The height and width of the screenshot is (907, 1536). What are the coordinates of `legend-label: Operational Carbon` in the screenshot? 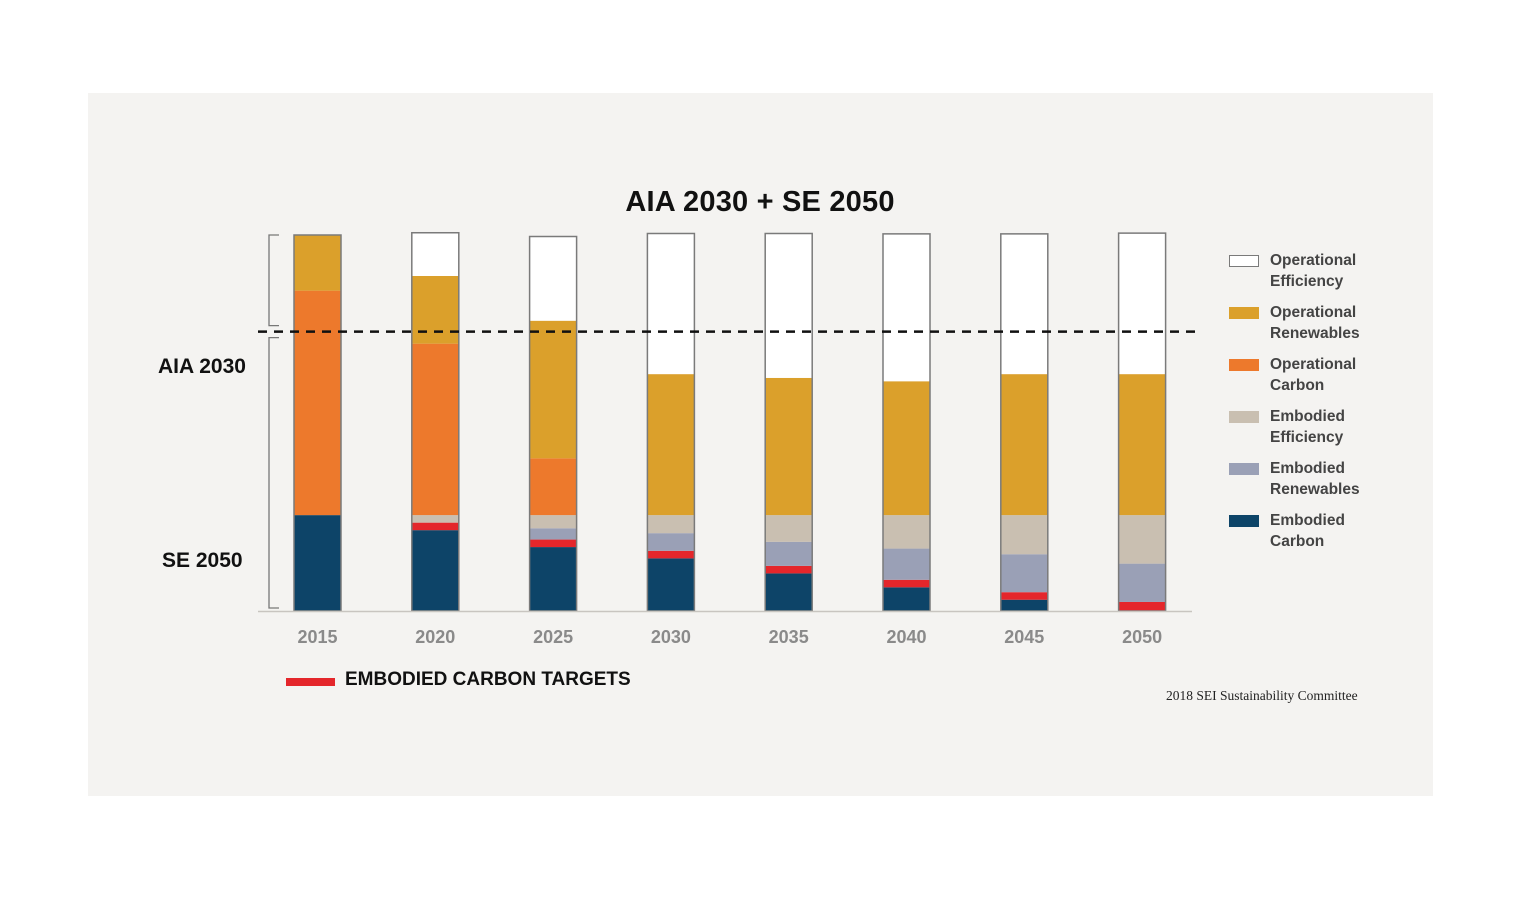 It's located at (1313, 375).